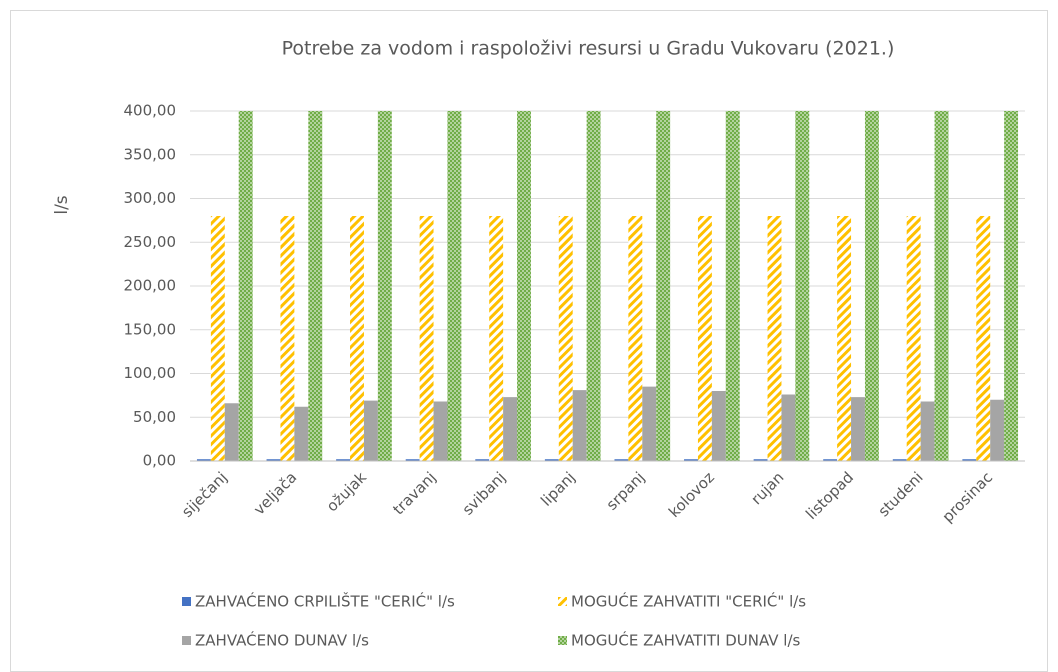 The width and height of the screenshot is (1058, 672). What do you see at coordinates (154, 417) in the screenshot?
I see `y-tick-label: 50,00` at bounding box center [154, 417].